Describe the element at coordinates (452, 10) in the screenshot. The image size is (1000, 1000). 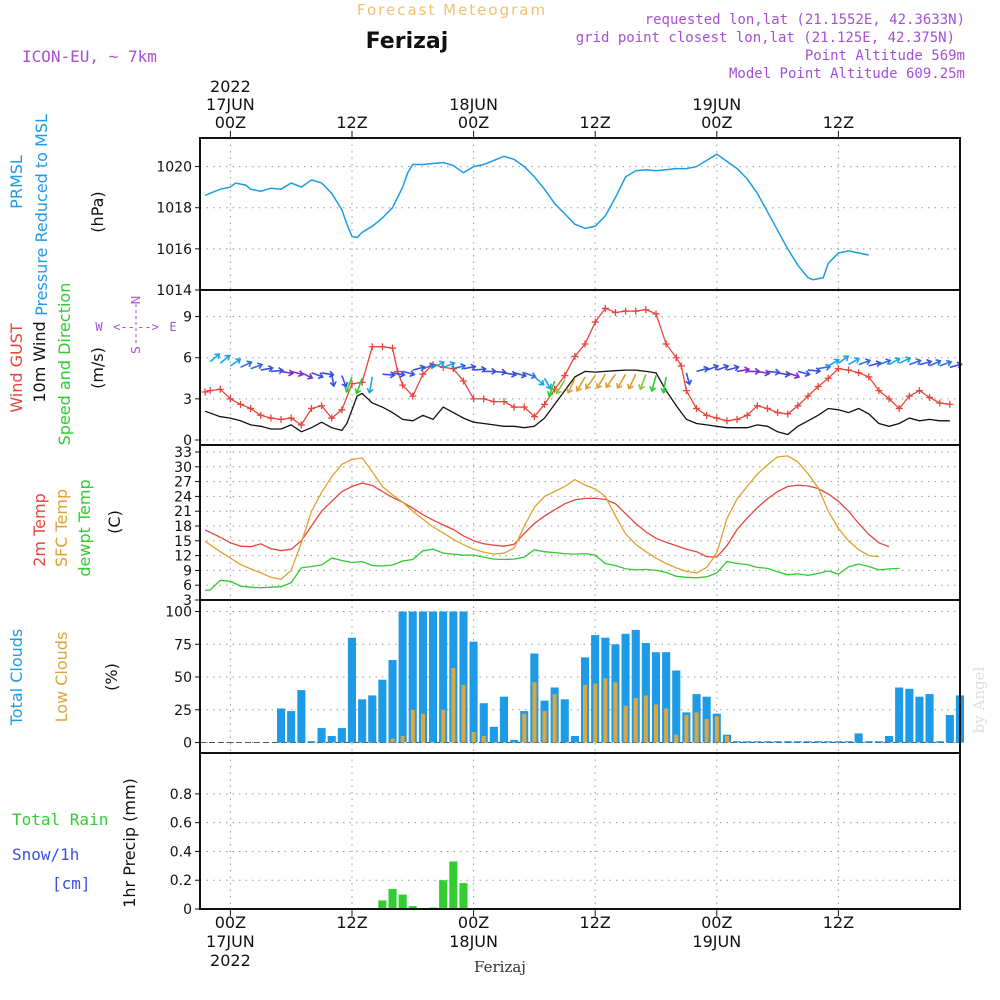
I see `super-title: Forecast Meteogram` at that location.